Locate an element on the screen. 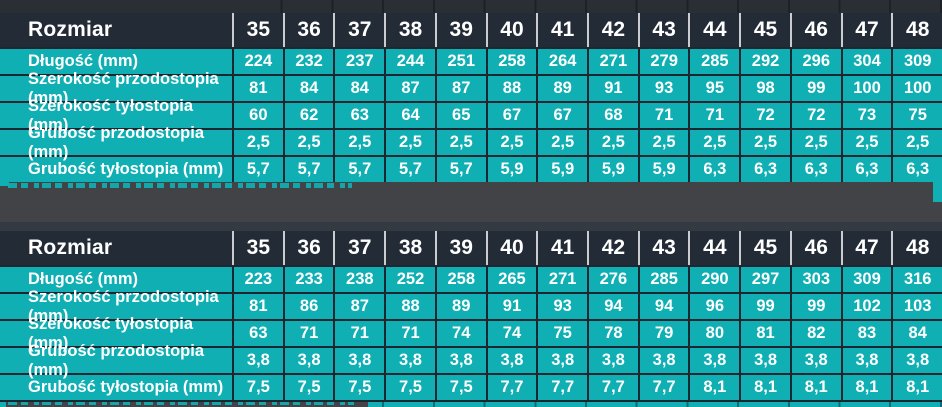 The height and width of the screenshot is (407, 942). value-cell: 244 is located at coordinates (409, 61).